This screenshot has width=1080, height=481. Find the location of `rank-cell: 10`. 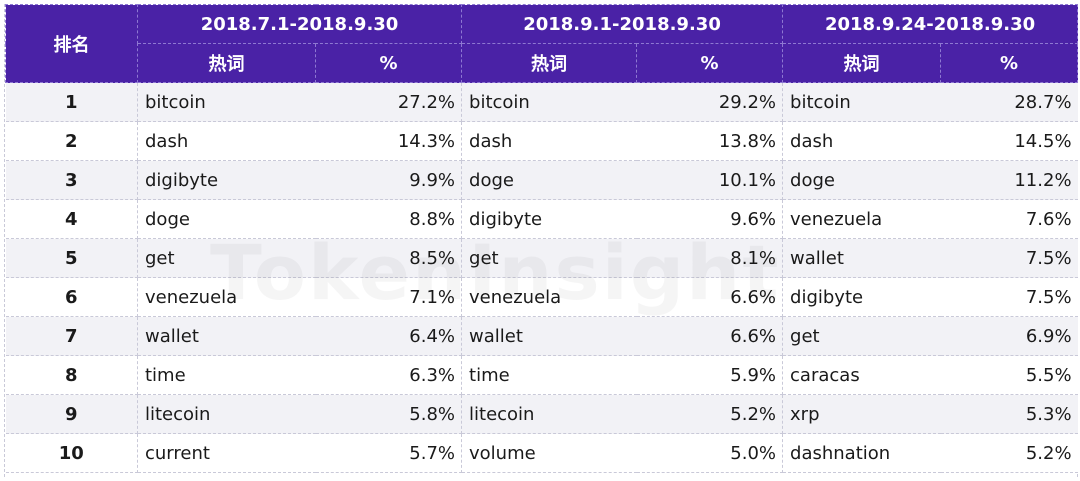

rank-cell: 10 is located at coordinates (71, 453).